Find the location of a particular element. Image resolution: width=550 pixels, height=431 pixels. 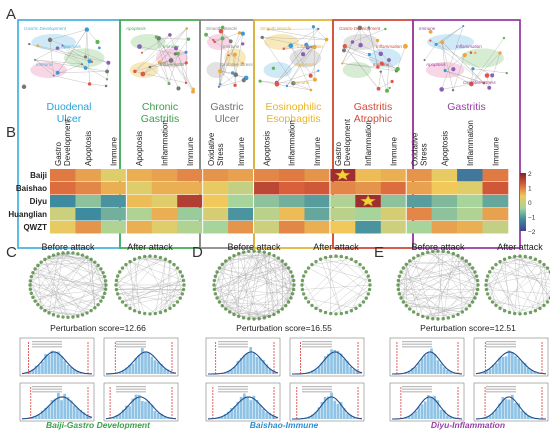

disease-name: Gastritis is located at coordinates (466, 107).